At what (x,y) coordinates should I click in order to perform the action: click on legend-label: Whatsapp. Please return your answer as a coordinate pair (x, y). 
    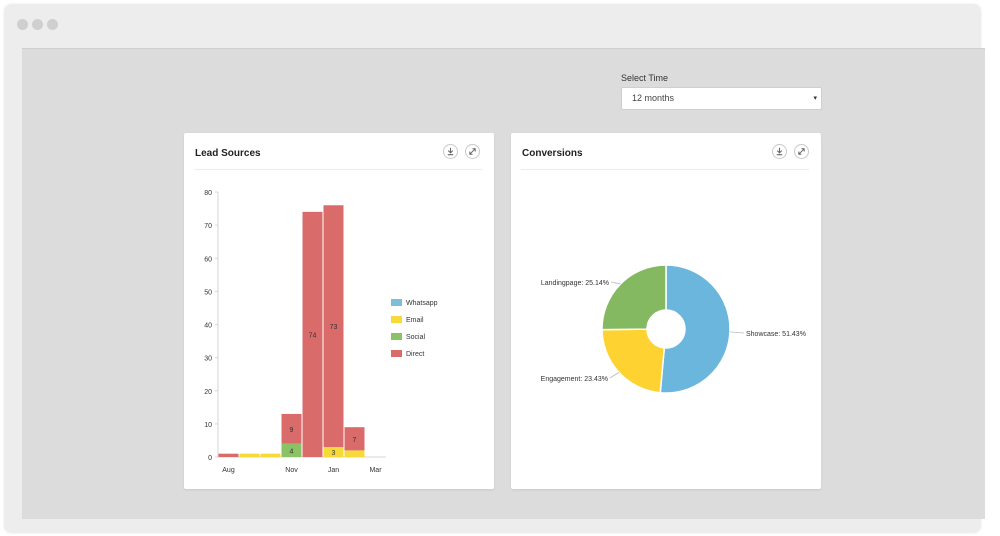
    Looking at the image, I should click on (422, 303).